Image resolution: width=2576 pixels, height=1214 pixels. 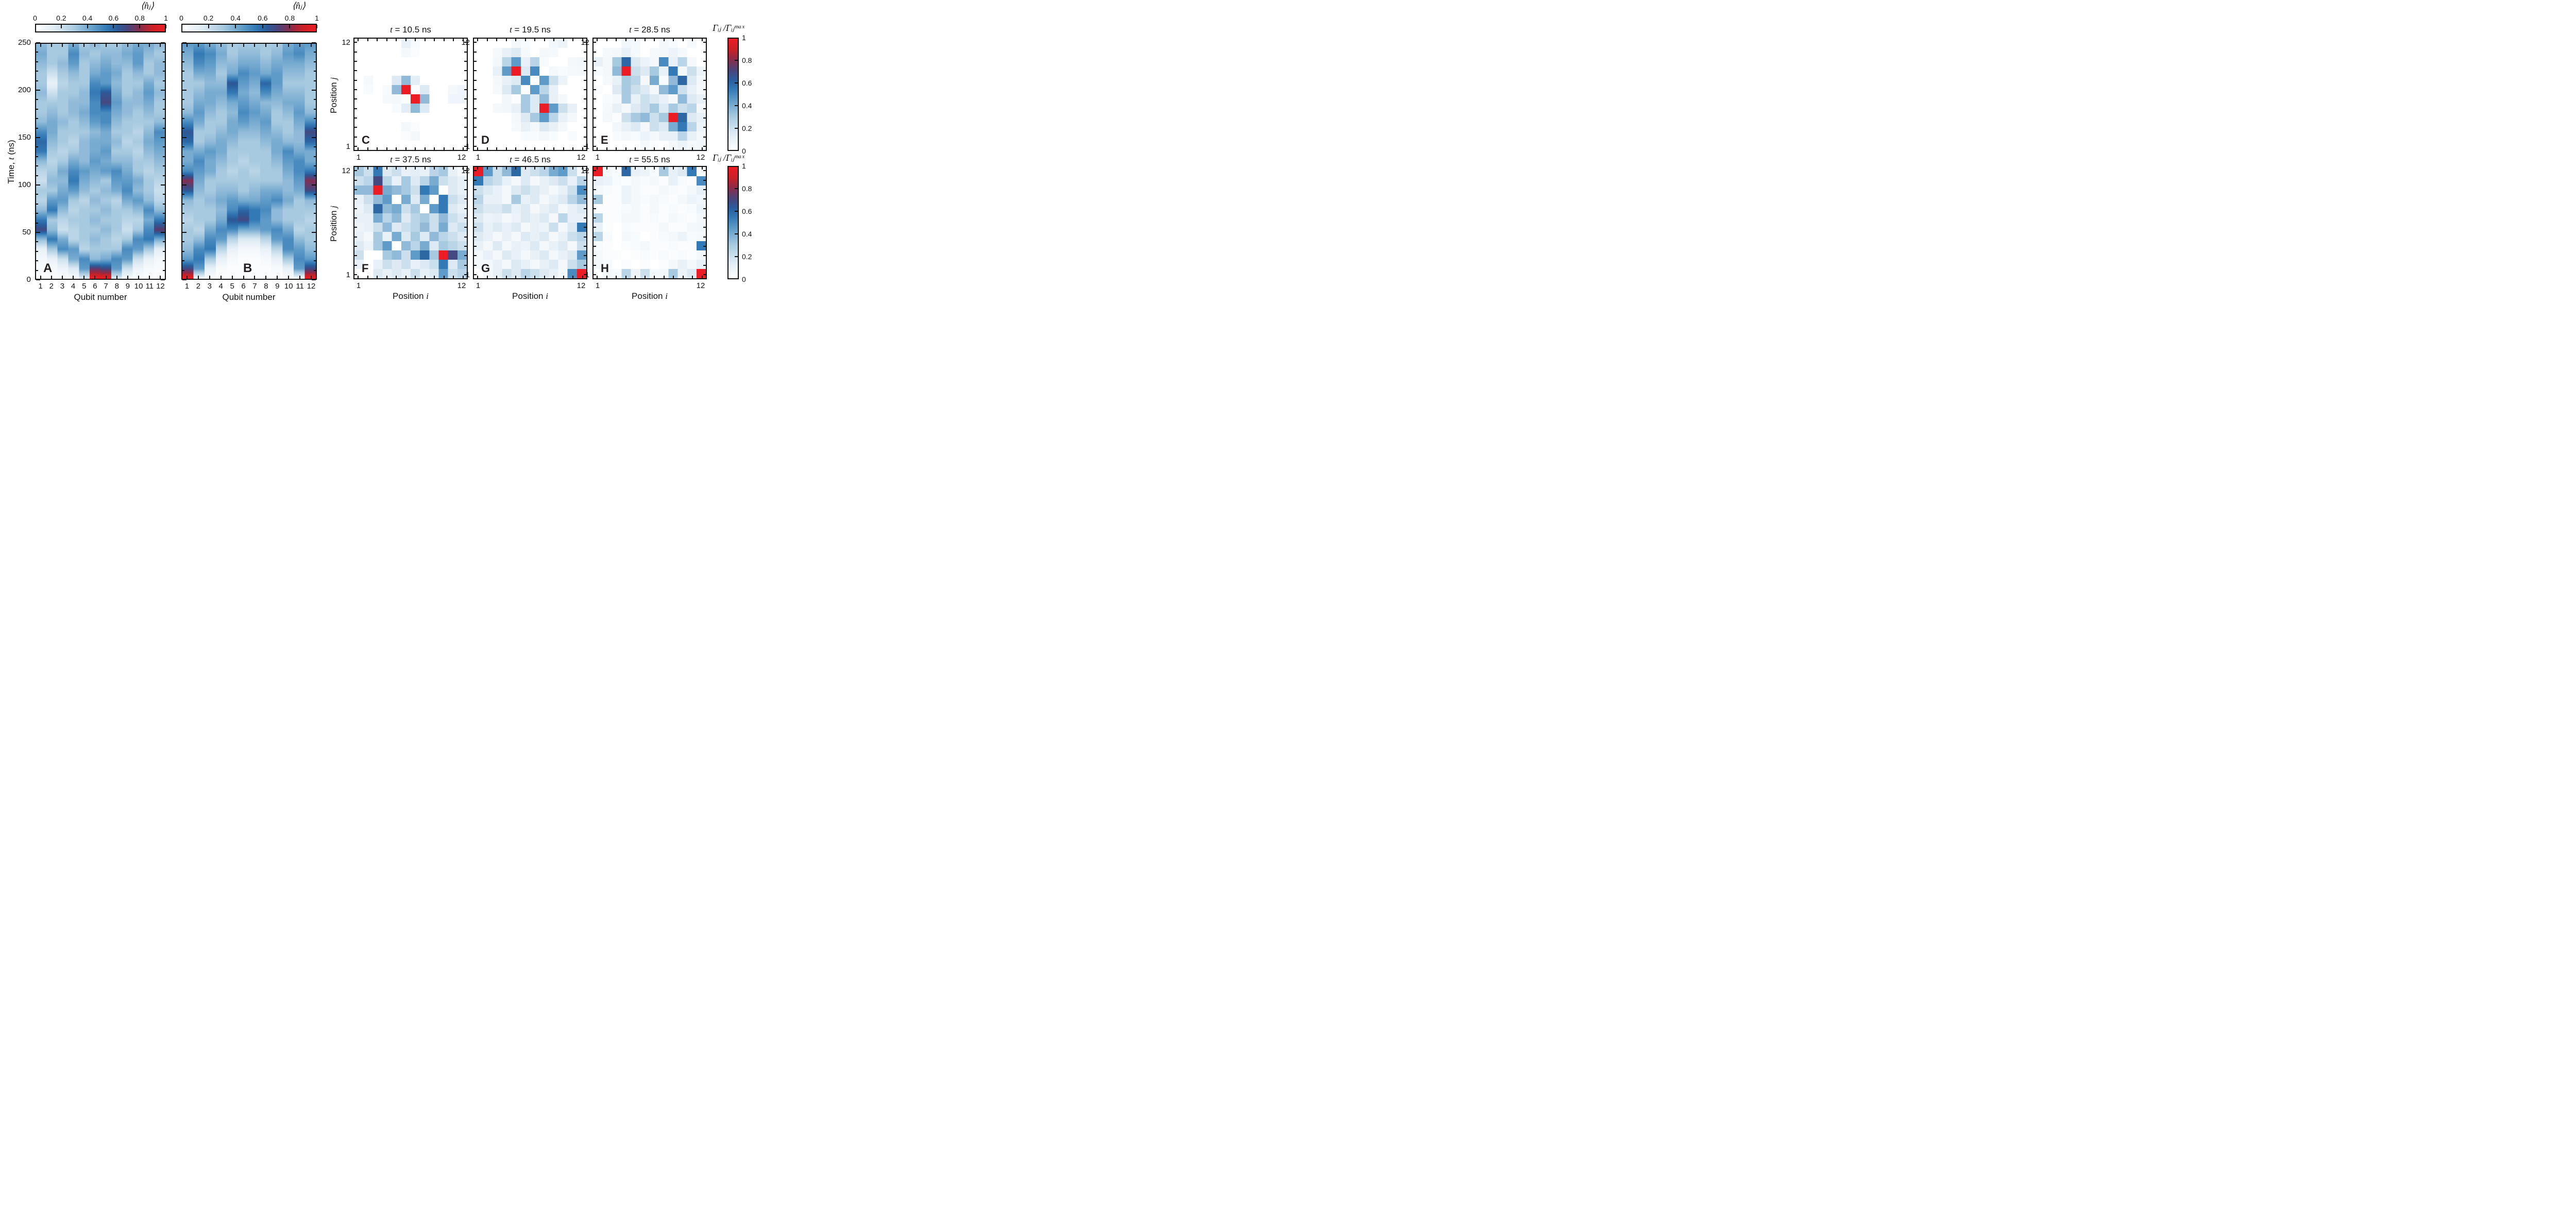 I want to click on colorbar-label-gamma-top: Γᵢⱼ /Γᵢⱼᵐᵃˣ, so click(x=728, y=28).